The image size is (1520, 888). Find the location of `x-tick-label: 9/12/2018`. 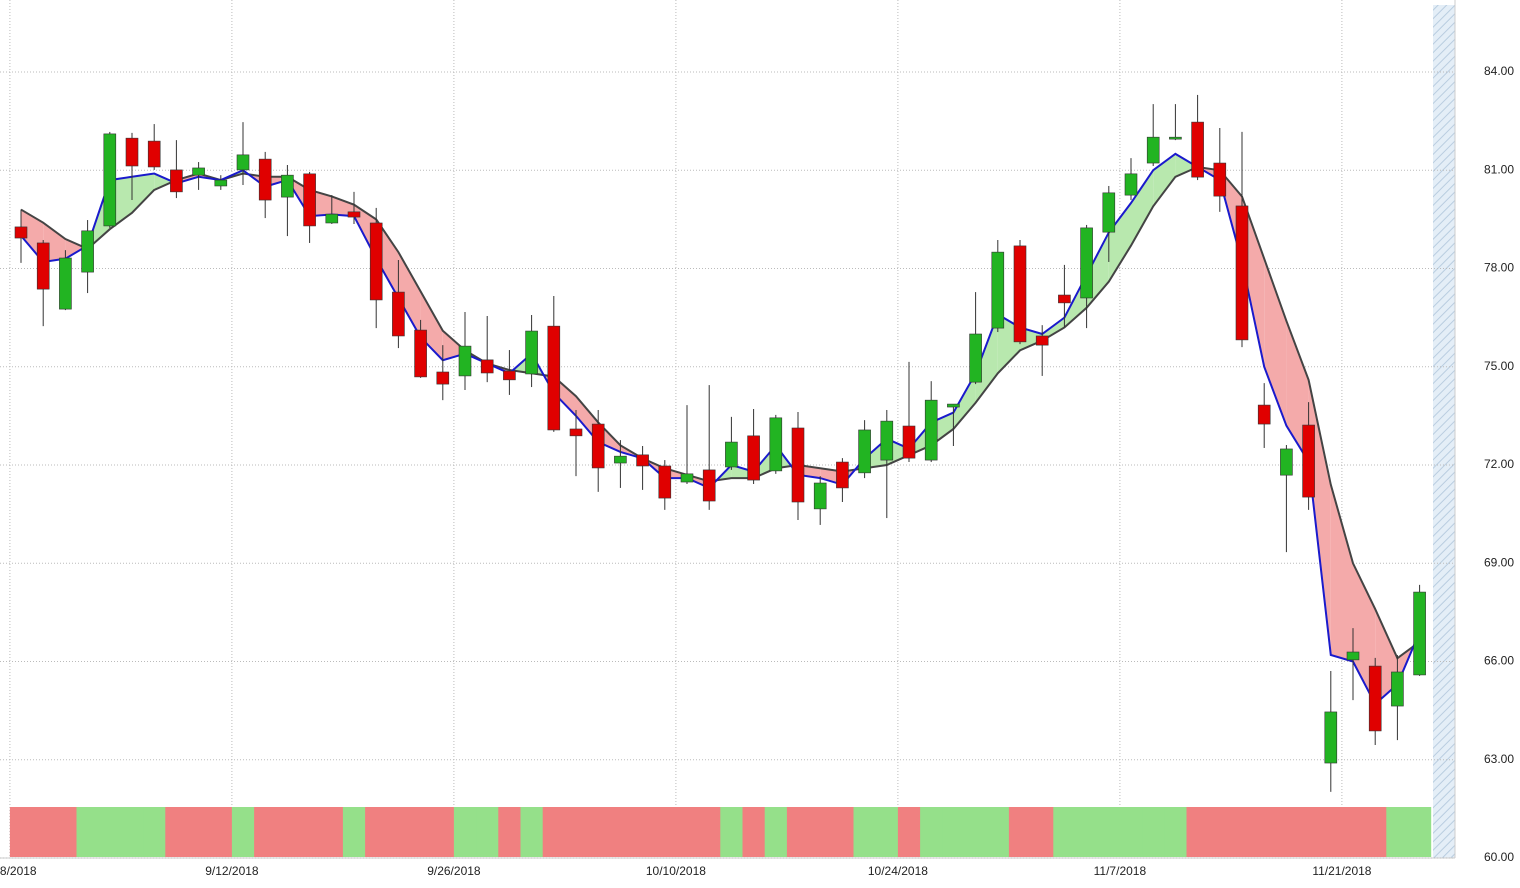

x-tick-label: 9/12/2018 is located at coordinates (232, 871).